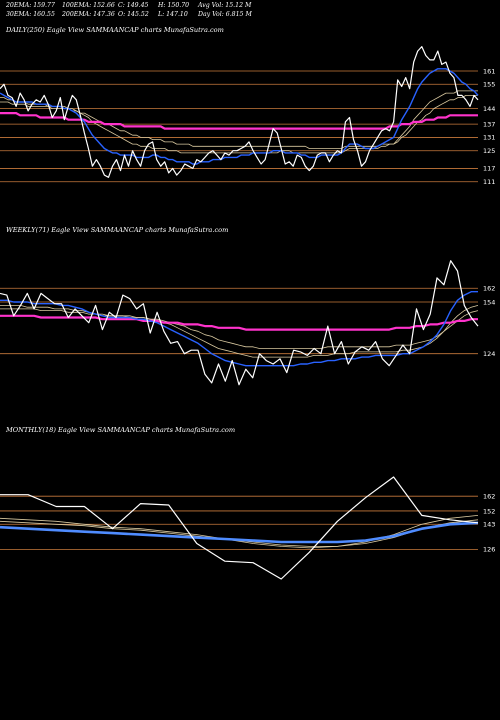 This screenshot has height=720, width=500. I want to click on stat-ema30: 30EMA: 160.55, so click(30, 14).